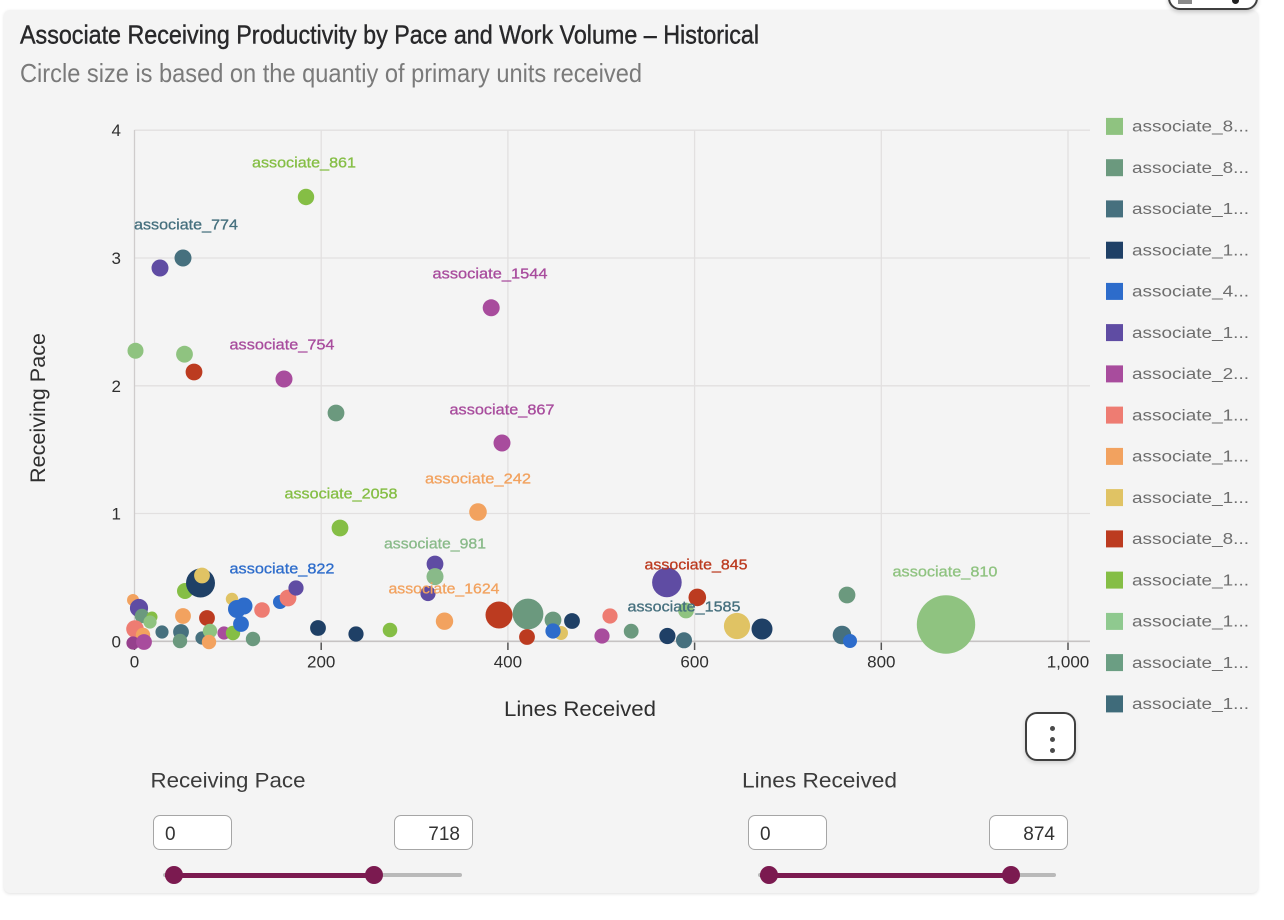 The height and width of the screenshot is (920, 1284). What do you see at coordinates (508, 662) in the screenshot?
I see `svg-text: 400` at bounding box center [508, 662].